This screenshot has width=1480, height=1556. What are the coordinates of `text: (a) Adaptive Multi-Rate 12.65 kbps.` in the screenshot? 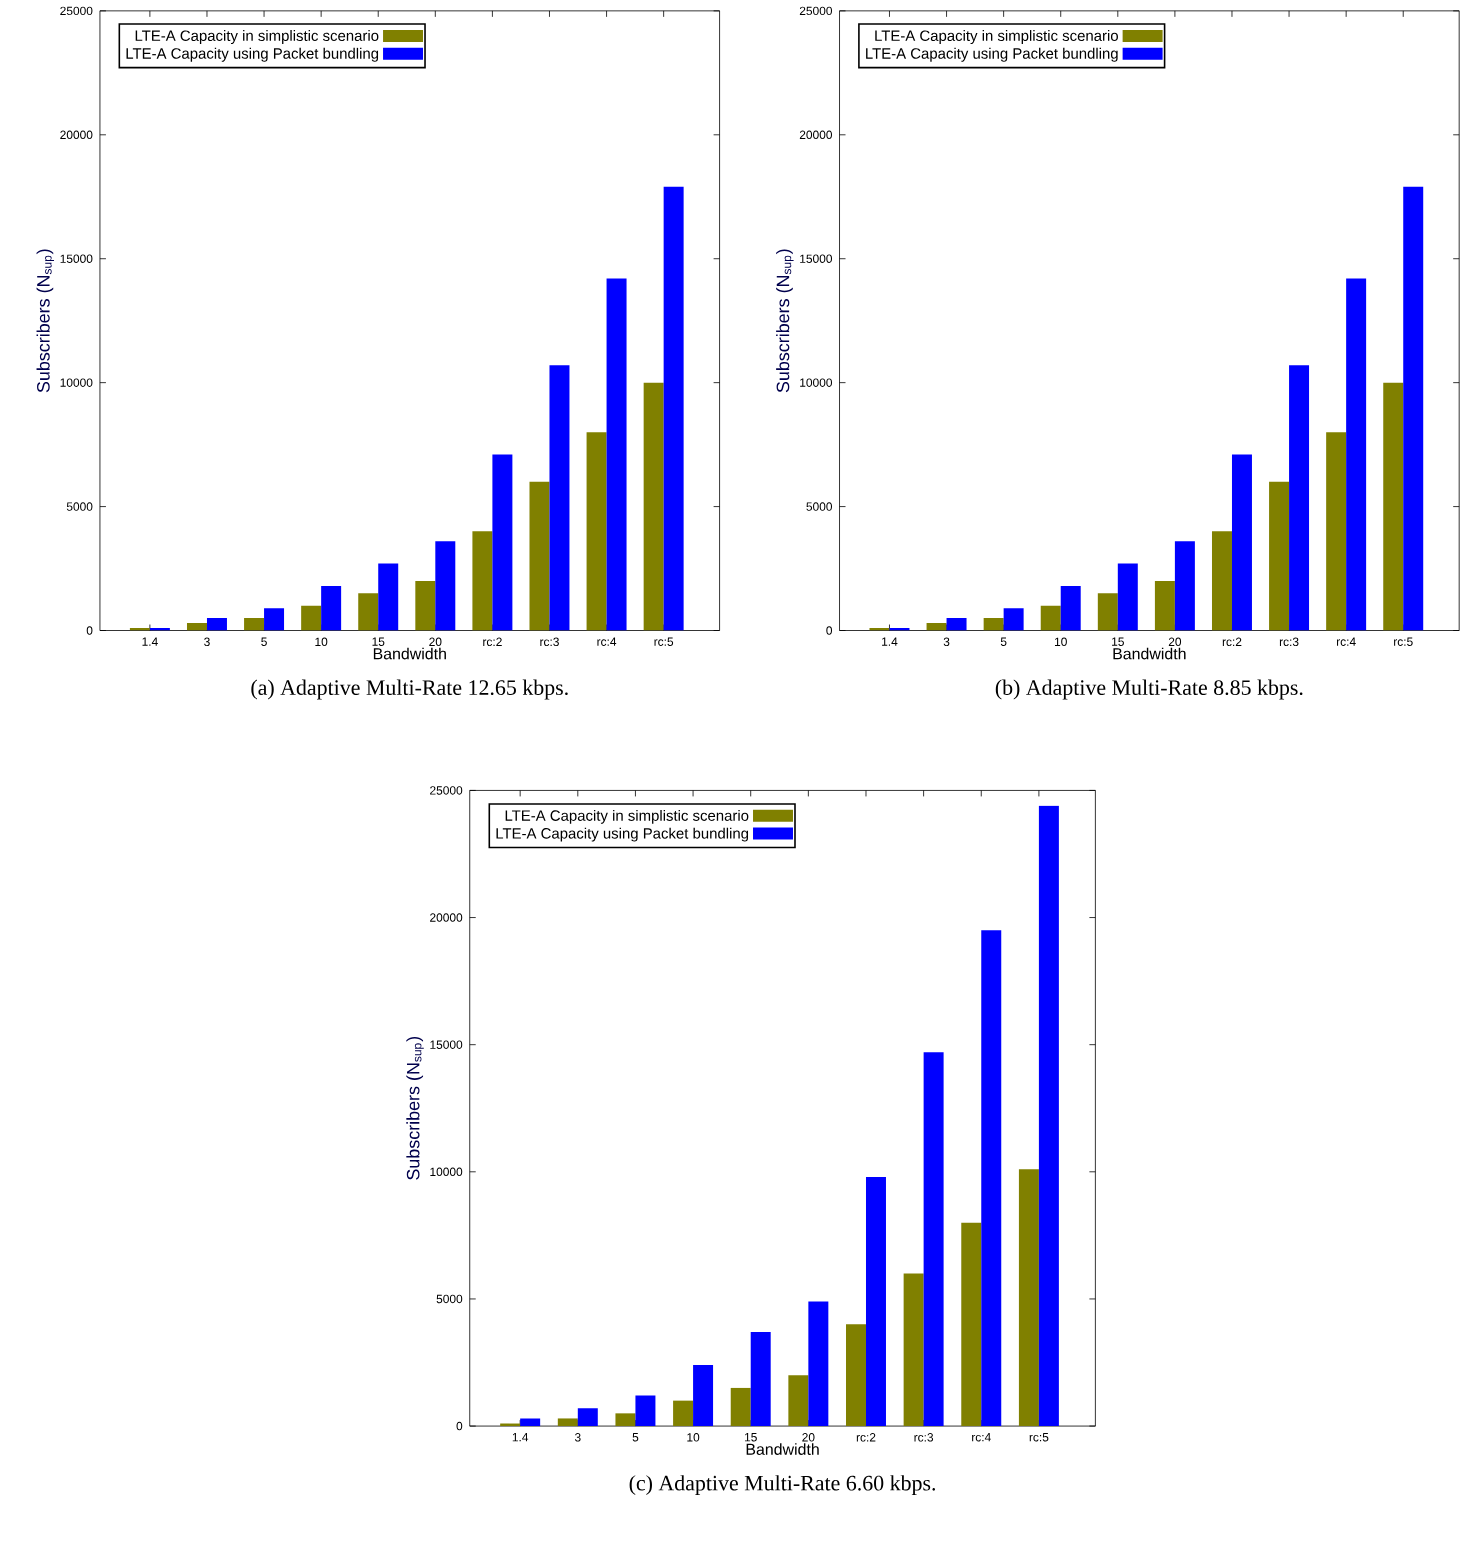 It's located at (410, 689).